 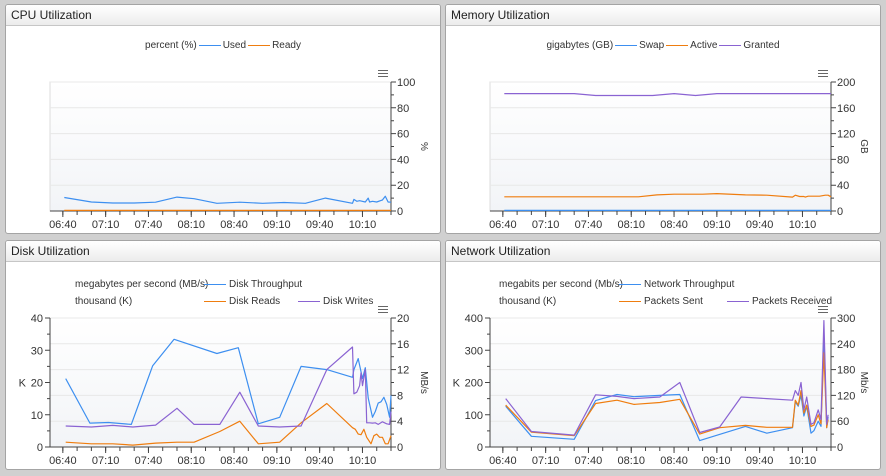 What do you see at coordinates (663, 251) in the screenshot?
I see `panel-title: Network Utilization` at bounding box center [663, 251].